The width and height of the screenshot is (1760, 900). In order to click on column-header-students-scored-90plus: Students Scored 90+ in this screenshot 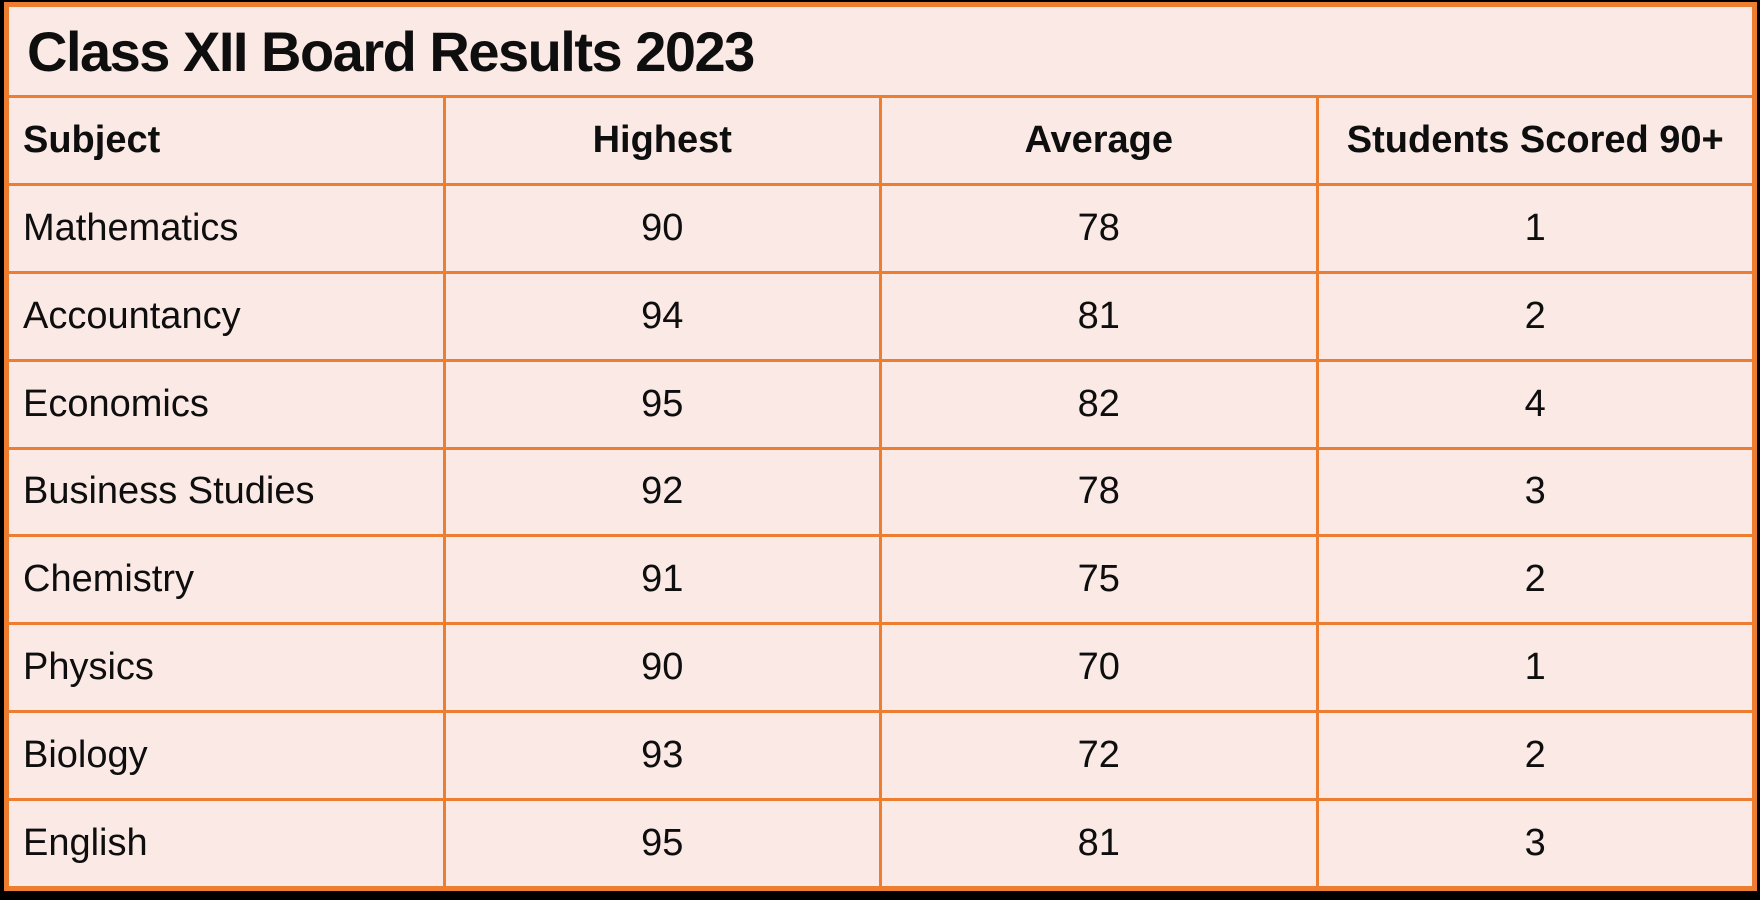, I will do `click(1535, 140)`.